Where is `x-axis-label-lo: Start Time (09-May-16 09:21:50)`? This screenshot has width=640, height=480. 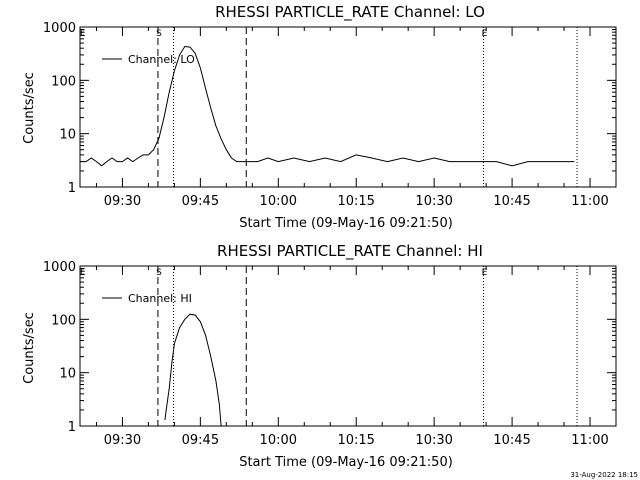 x-axis-label-lo: Start Time (09-May-16 09:21:50) is located at coordinates (346, 223).